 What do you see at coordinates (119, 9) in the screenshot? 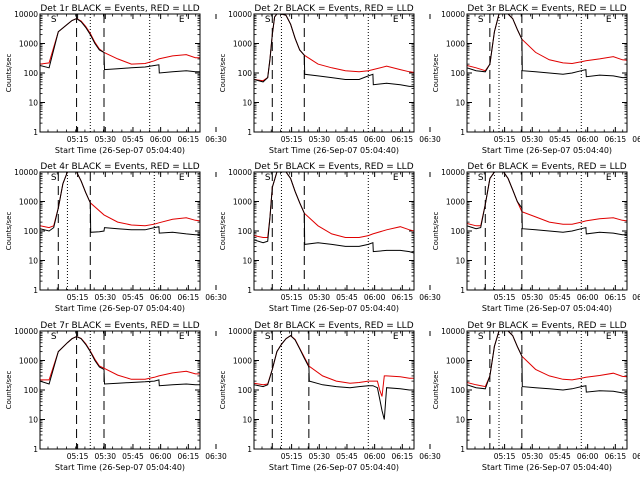
I see `panel-title: Det 1r BLACK = Events, RED = LLD` at bounding box center [119, 9].